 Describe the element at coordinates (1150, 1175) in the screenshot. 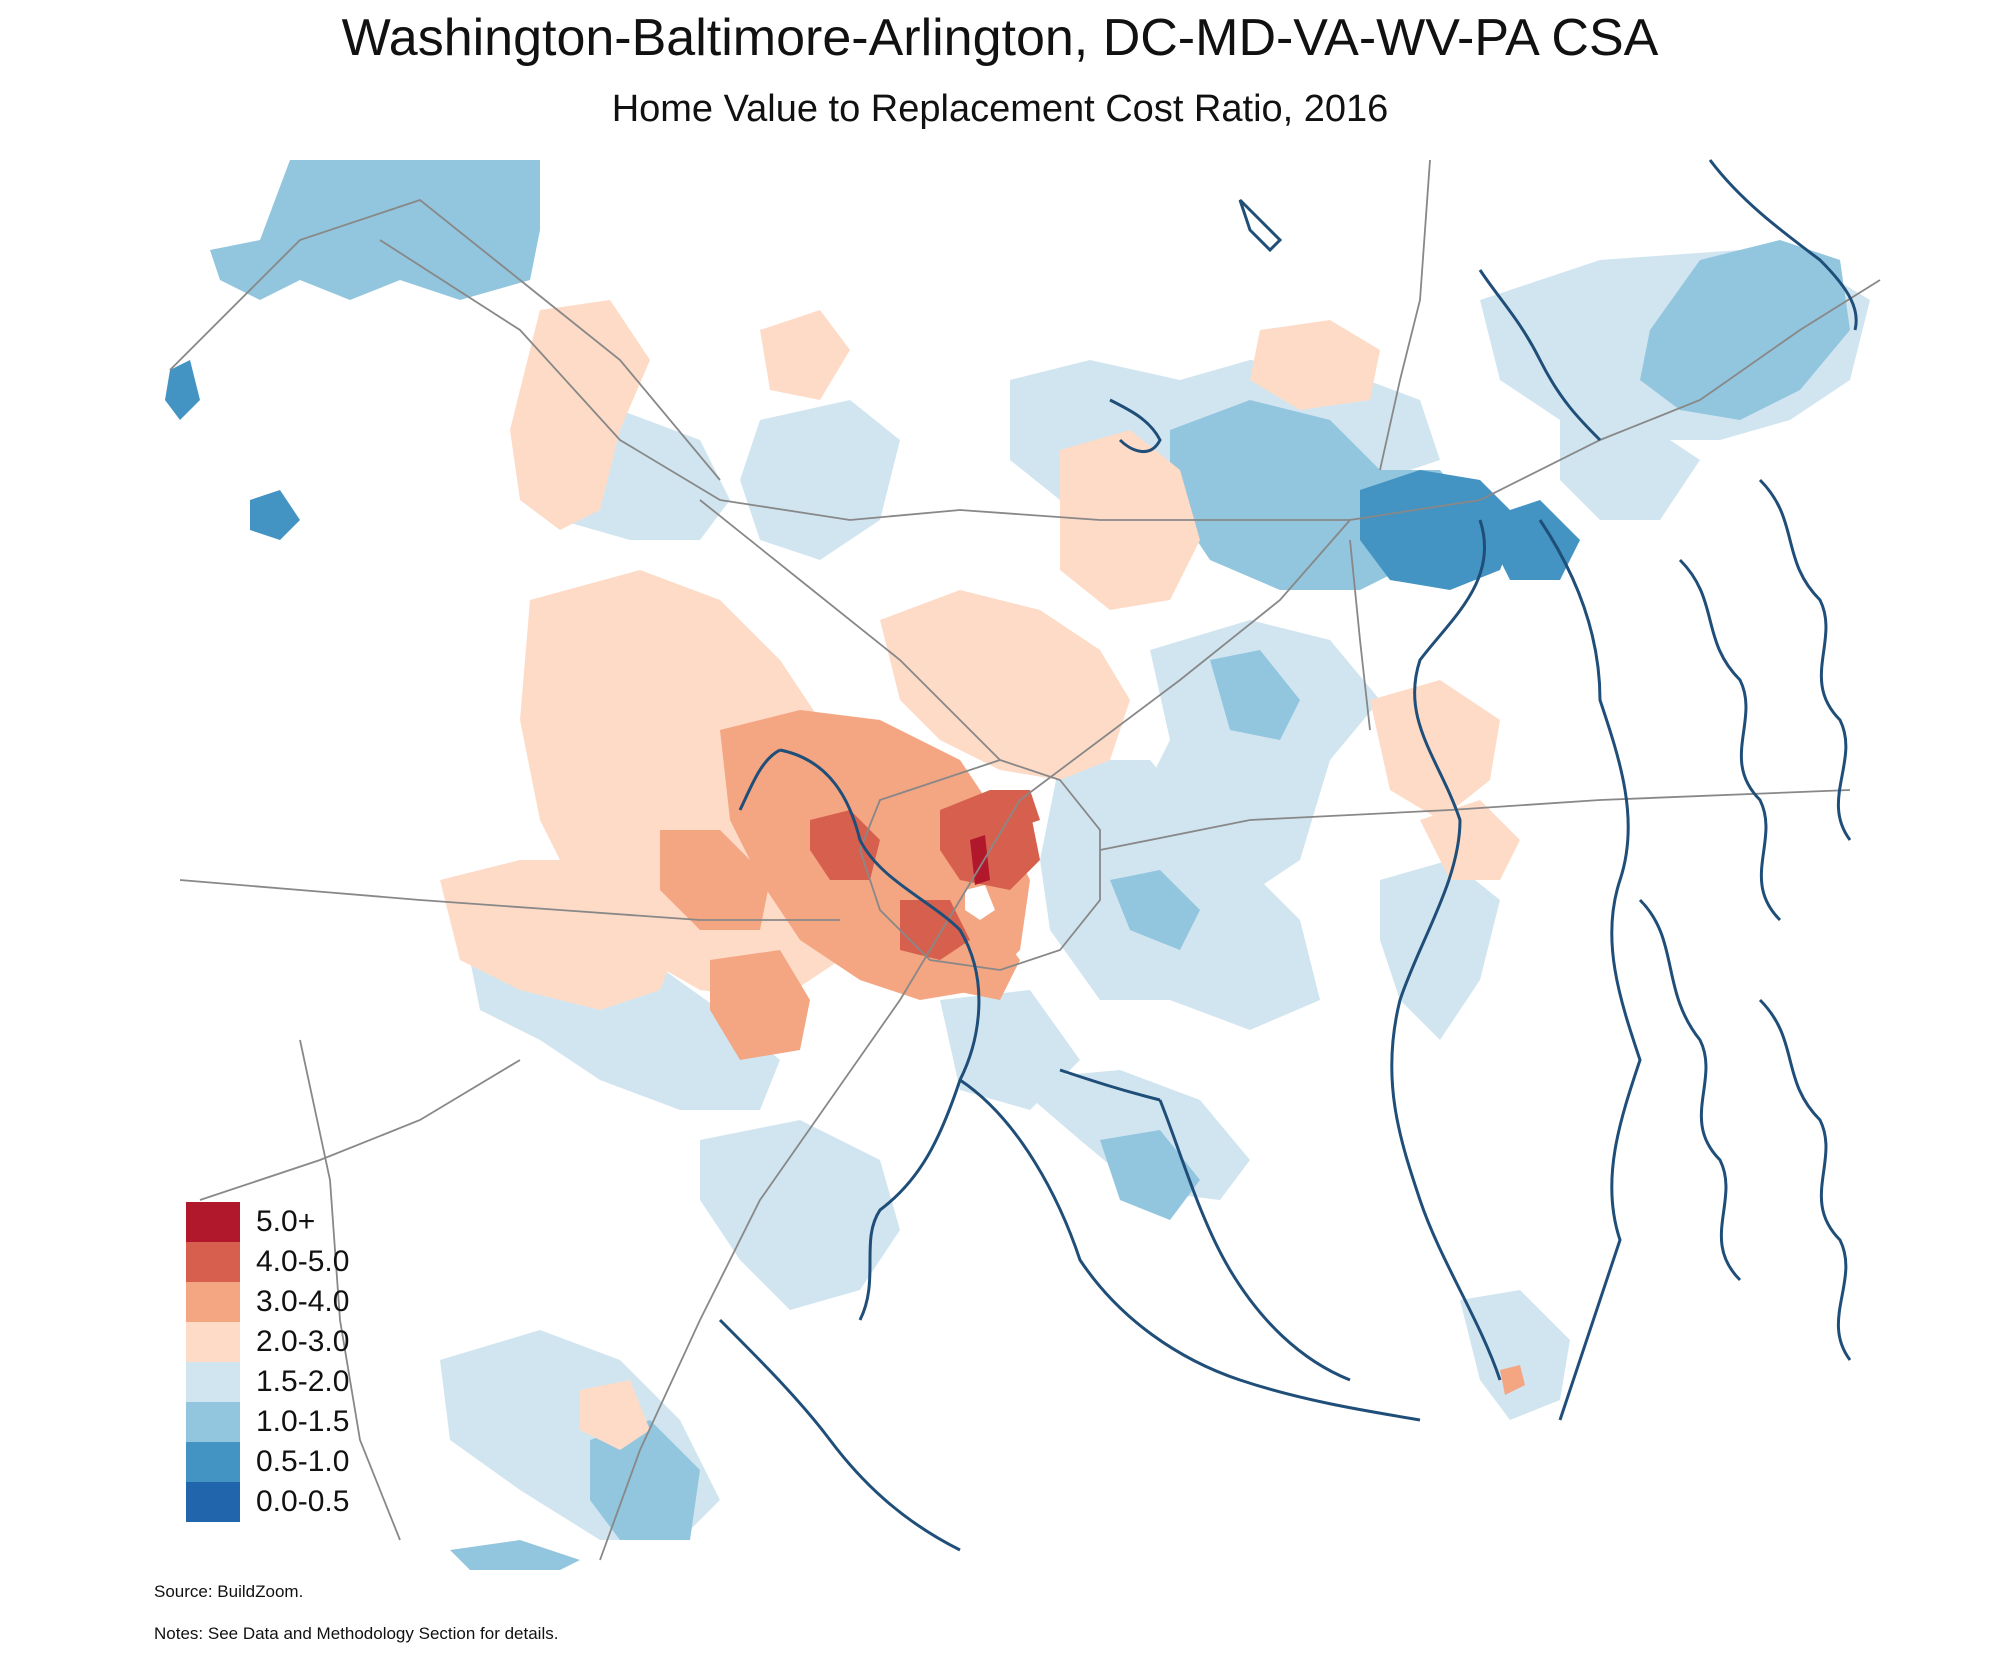

I see `region-calvert` at that location.